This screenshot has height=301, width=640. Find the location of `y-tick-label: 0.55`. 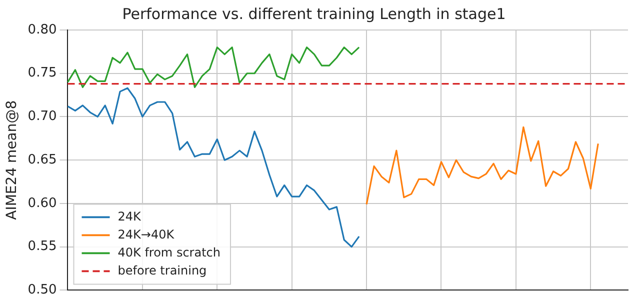

y-tick-label: 0.55 is located at coordinates (42, 246).